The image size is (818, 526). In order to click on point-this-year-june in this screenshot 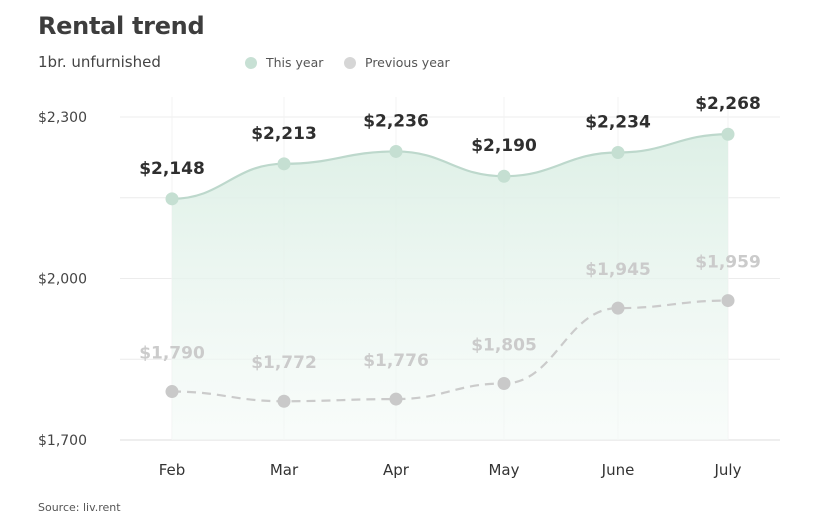, I will do `click(618, 153)`.